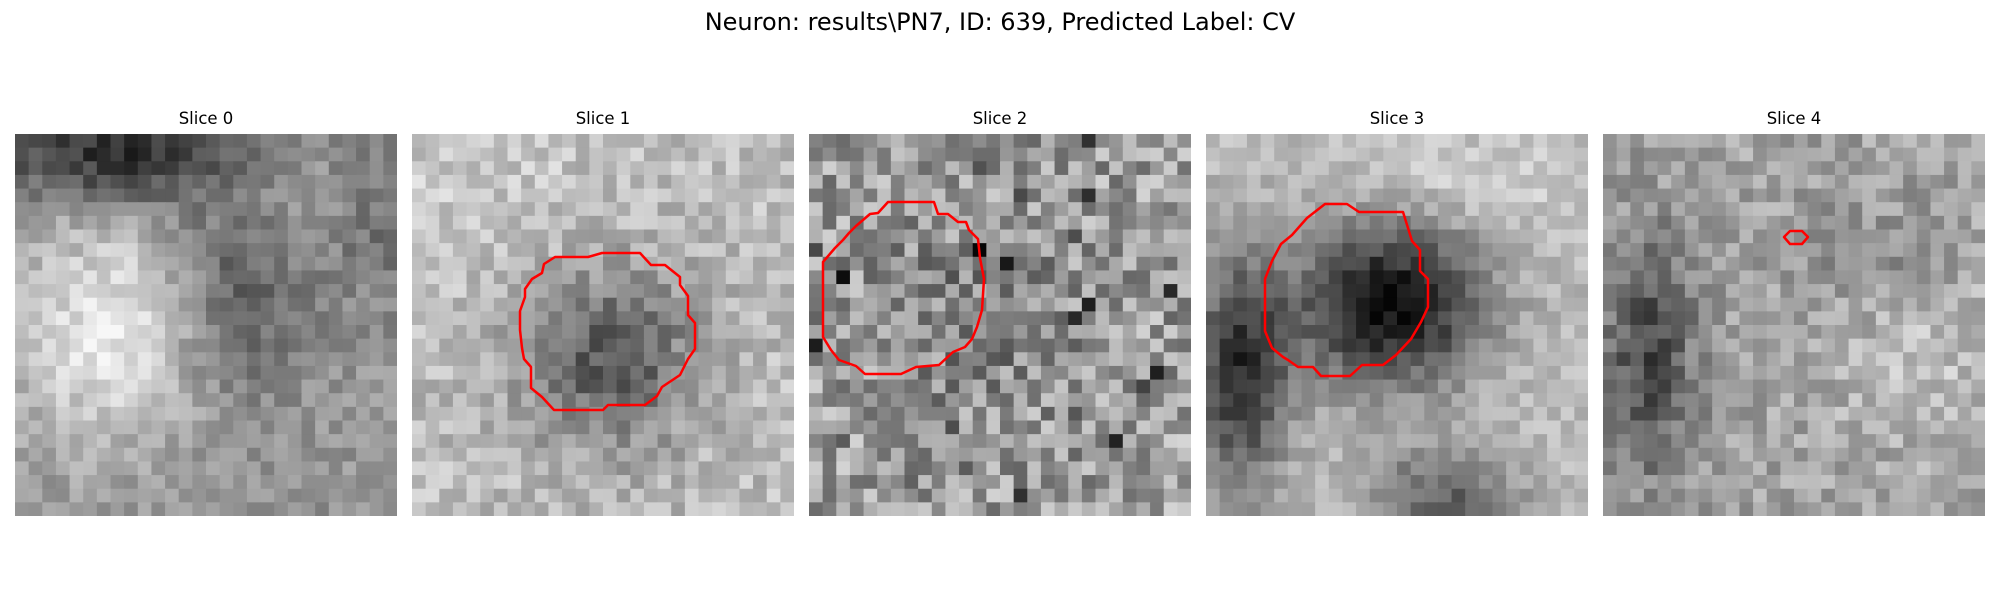 This screenshot has height=600, width=2000. What do you see at coordinates (1794, 118) in the screenshot?
I see `panel-title-slice-4: Slice 4` at bounding box center [1794, 118].